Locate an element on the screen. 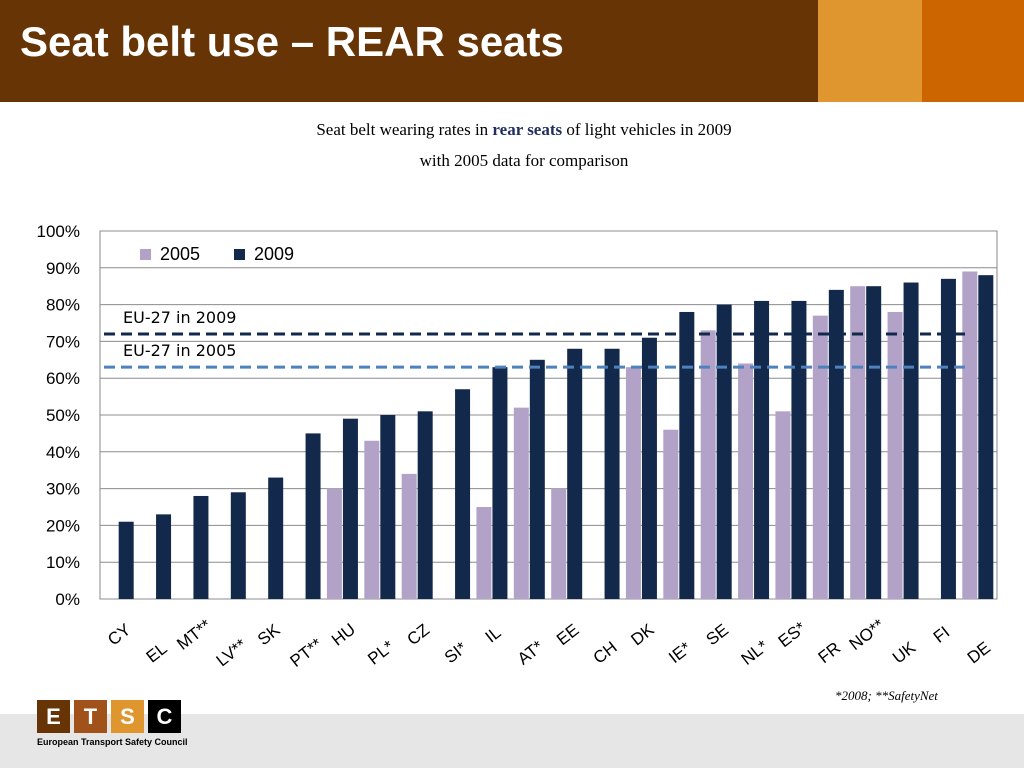  bar-2005-HU is located at coordinates (334, 543).